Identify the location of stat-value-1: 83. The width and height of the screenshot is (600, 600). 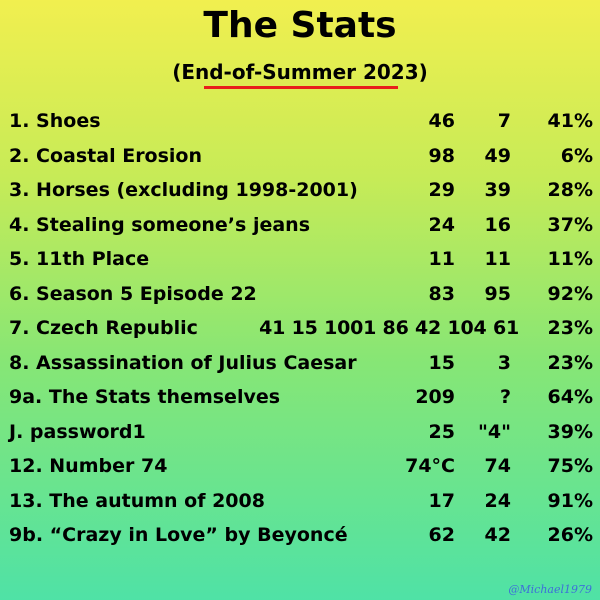
(441, 293).